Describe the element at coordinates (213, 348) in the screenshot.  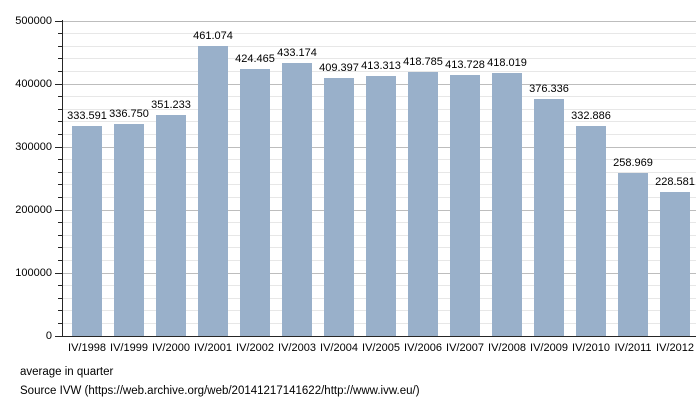
I see `x-tick-label: IV/2001` at that location.